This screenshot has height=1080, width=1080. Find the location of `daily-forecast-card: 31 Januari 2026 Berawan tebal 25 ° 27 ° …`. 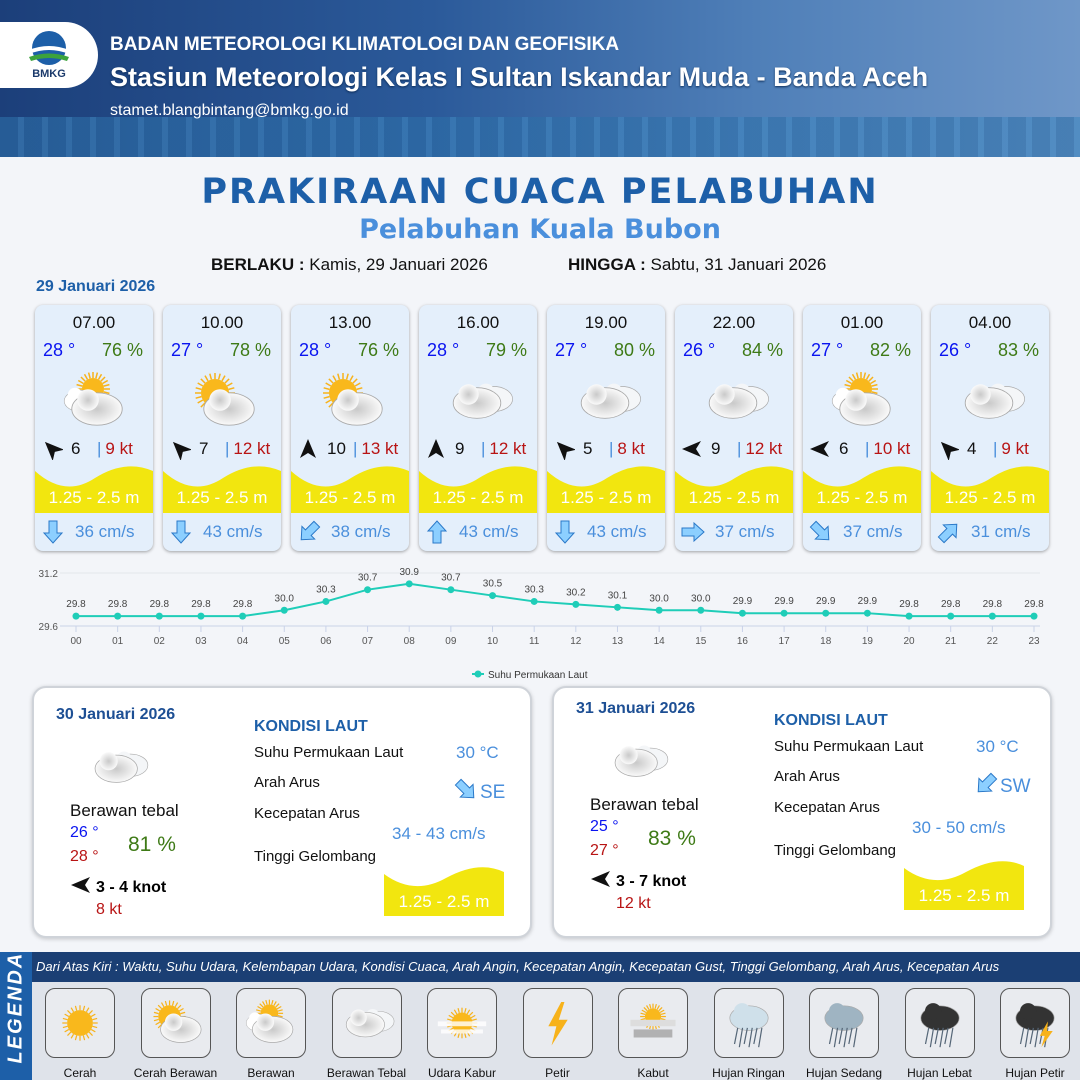

daily-forecast-card: 31 Januari 2026 Berawan tebal 25 ° 27 ° … is located at coordinates (802, 812).